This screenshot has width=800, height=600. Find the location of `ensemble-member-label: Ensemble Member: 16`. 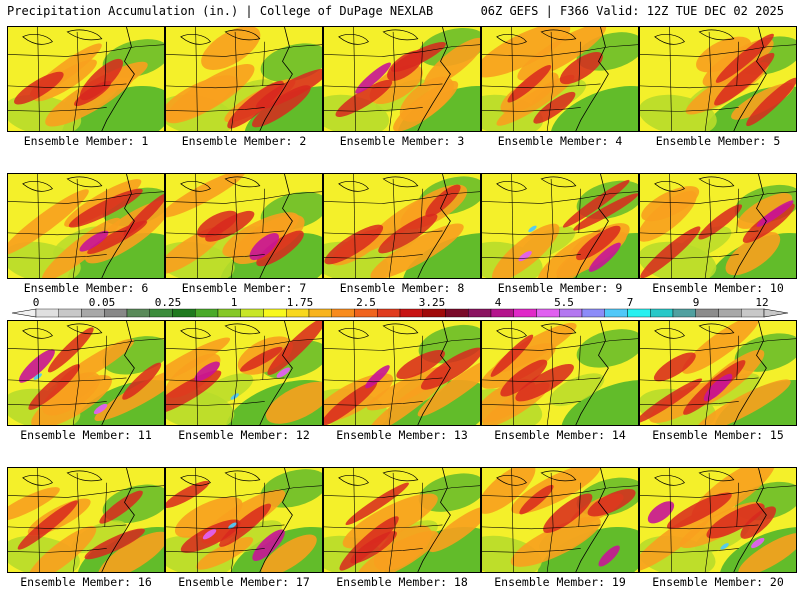

ensemble-member-label: Ensemble Member: 16 is located at coordinates (86, 582).